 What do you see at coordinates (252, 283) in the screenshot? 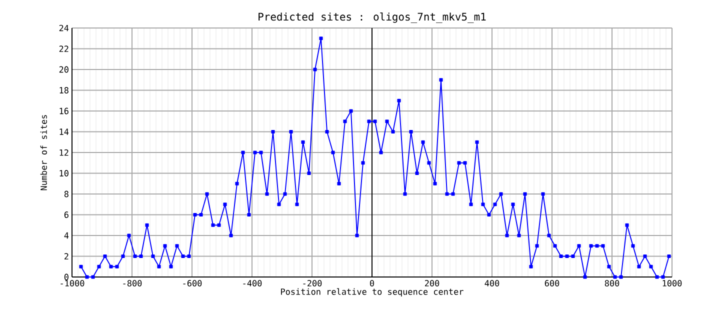
I see `x-tick-label: -400` at bounding box center [252, 283].